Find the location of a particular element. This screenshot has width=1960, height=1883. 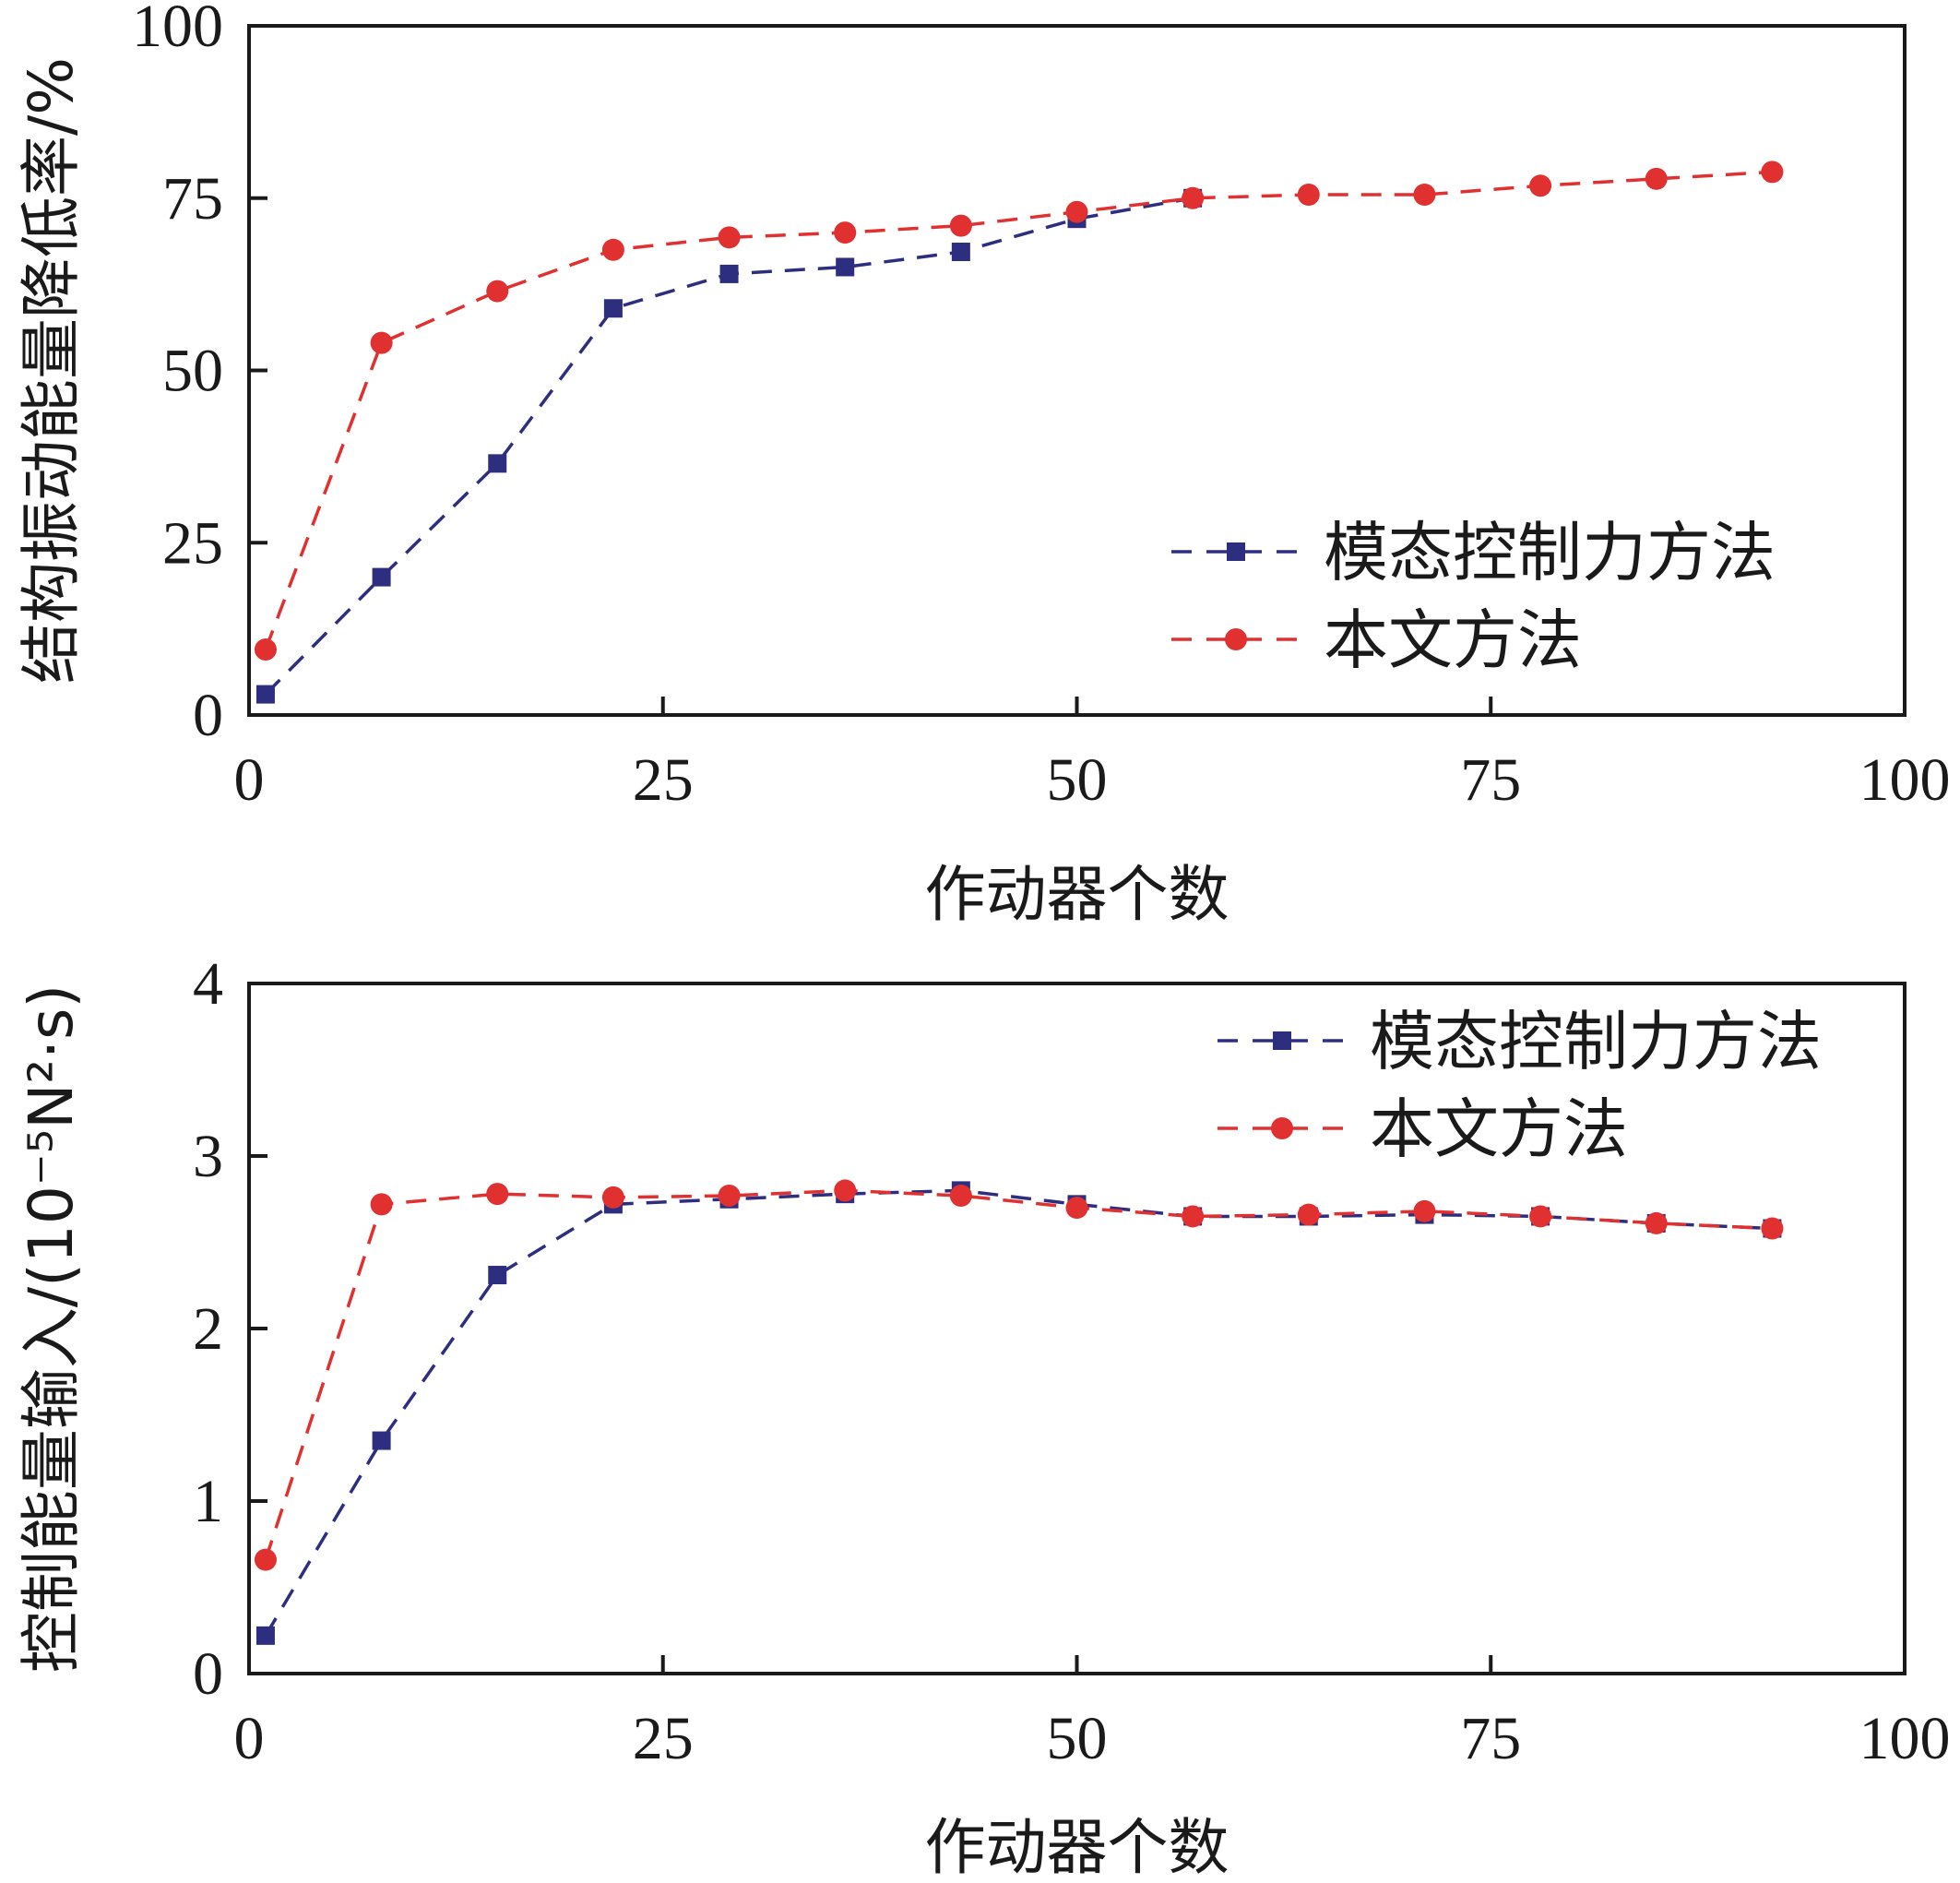

y-axis-title: 控制能量输入/(10⁻⁵N²·s) is located at coordinates (51, 1328).